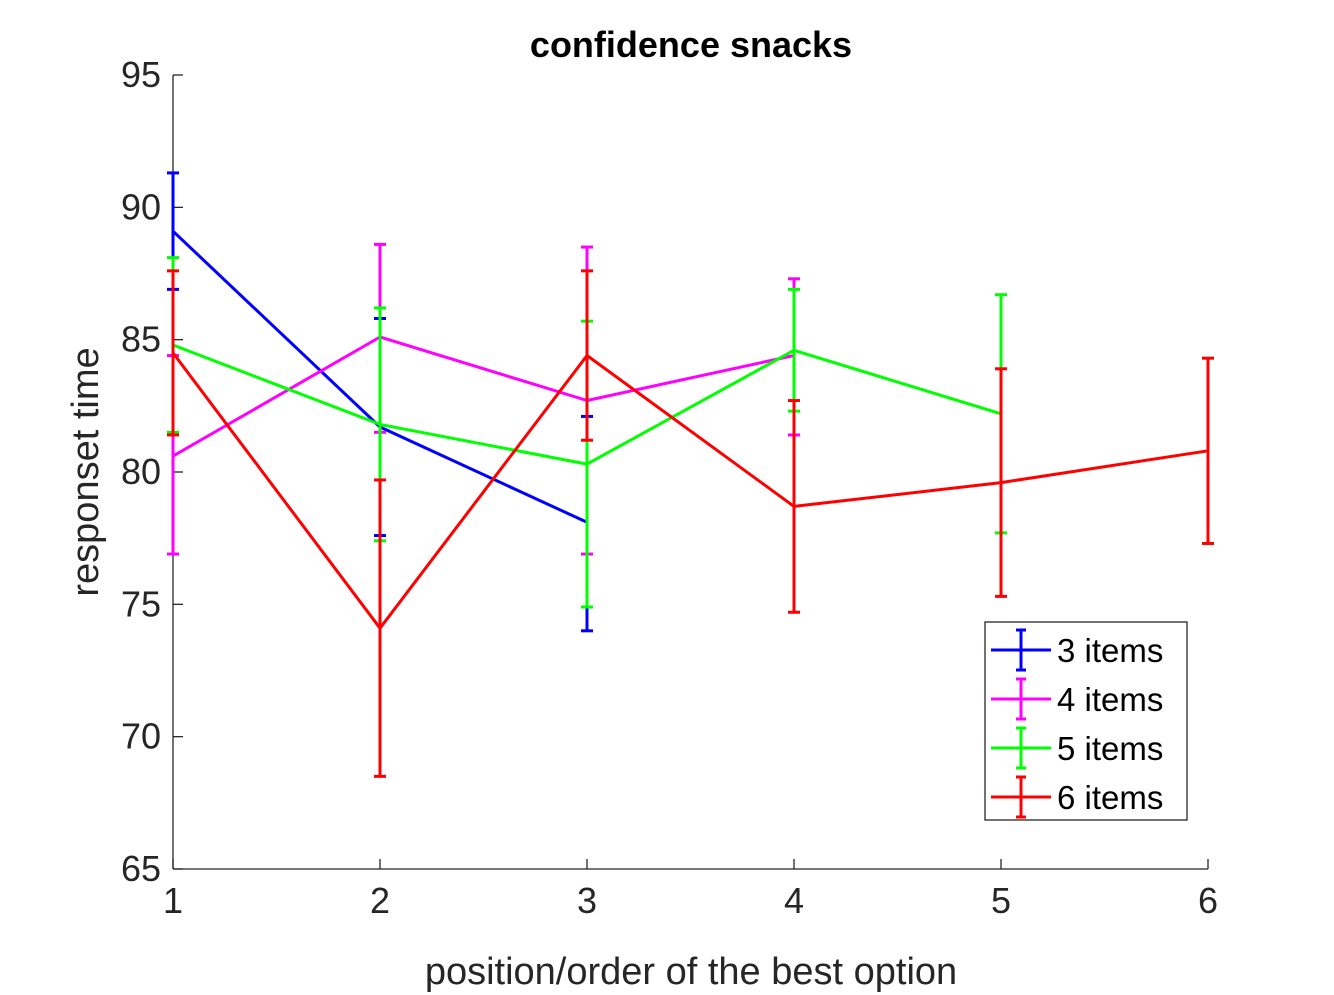  Describe the element at coordinates (1110, 748) in the screenshot. I see `legend-label-3: 5 items` at that location.